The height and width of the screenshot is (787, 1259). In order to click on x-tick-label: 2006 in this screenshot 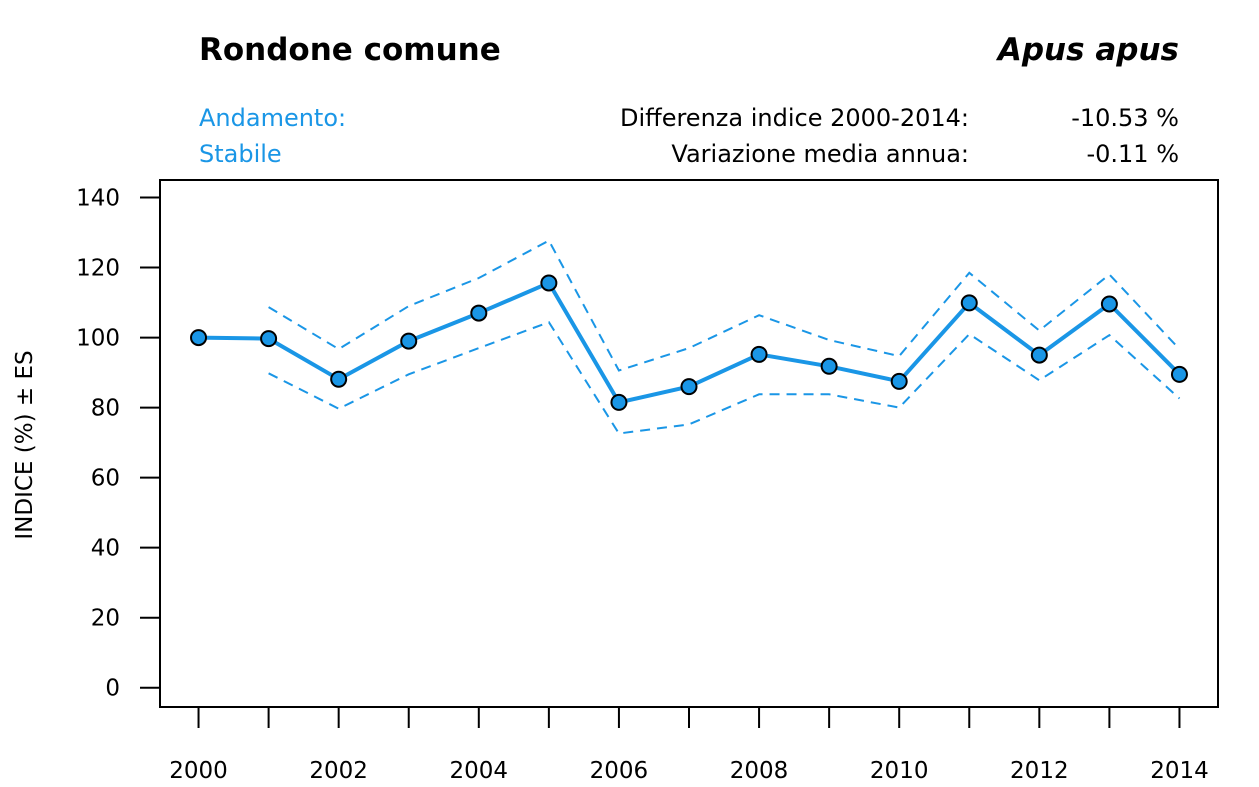, I will do `click(619, 771)`.